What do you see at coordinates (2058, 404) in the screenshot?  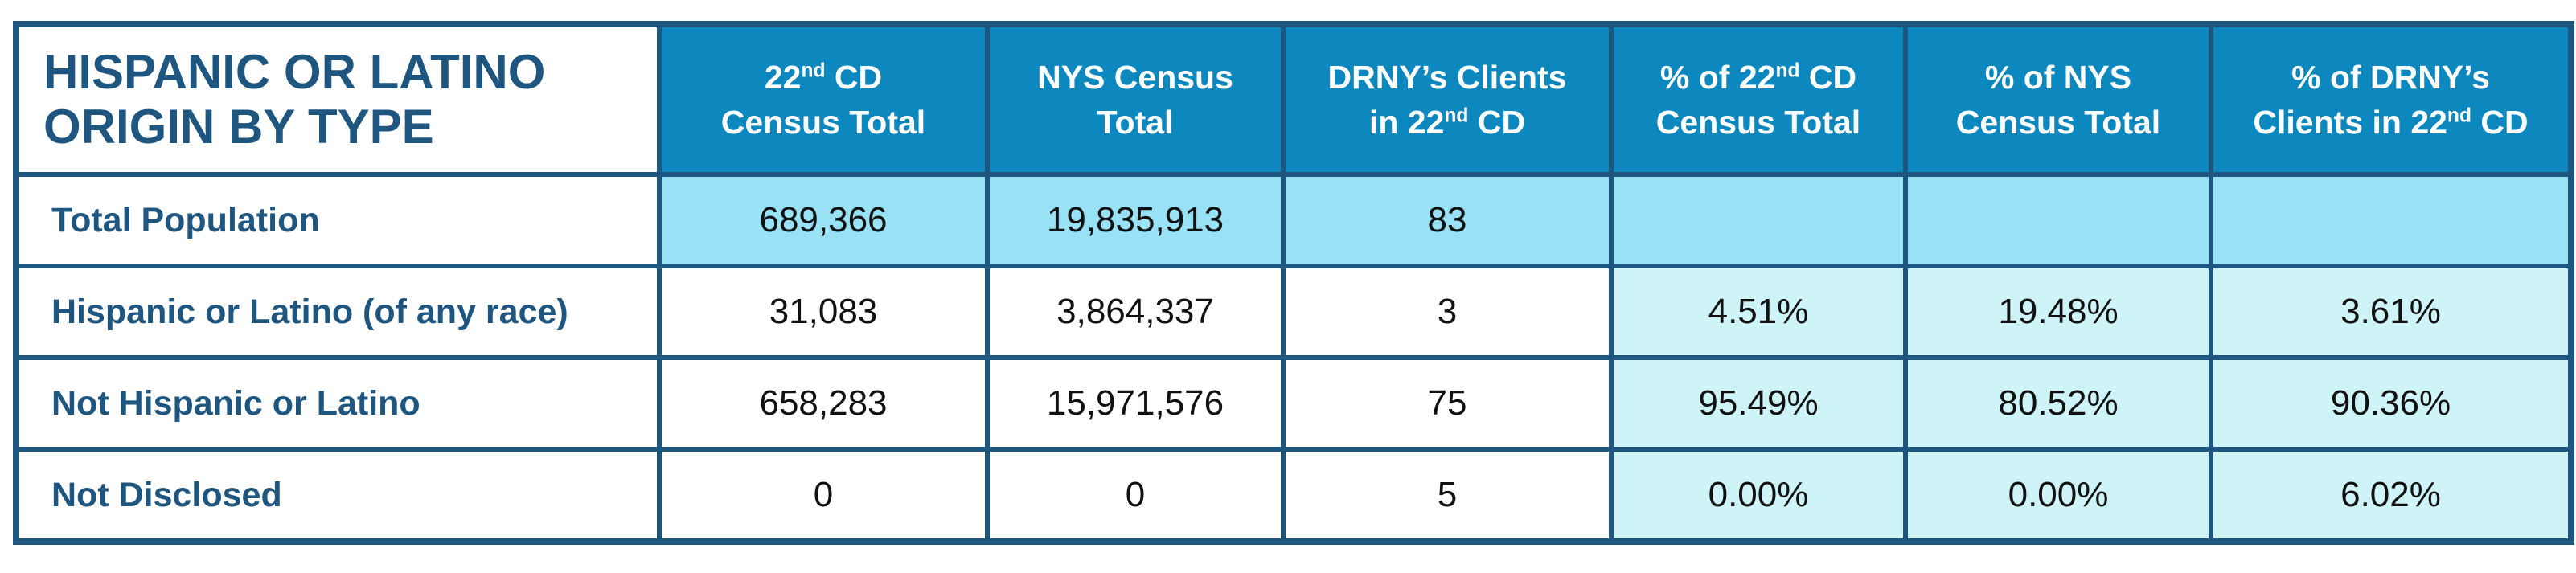 I see `cell-value: 80.52%` at bounding box center [2058, 404].